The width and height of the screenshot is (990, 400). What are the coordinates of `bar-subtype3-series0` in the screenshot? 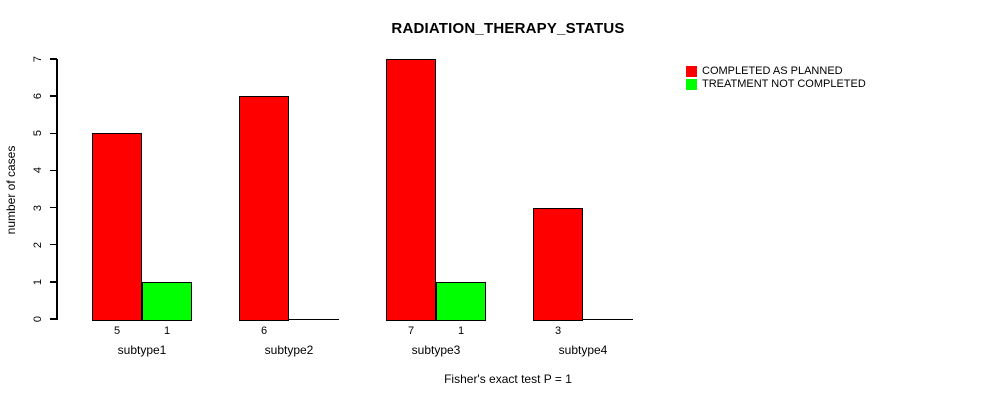 It's located at (411, 190).